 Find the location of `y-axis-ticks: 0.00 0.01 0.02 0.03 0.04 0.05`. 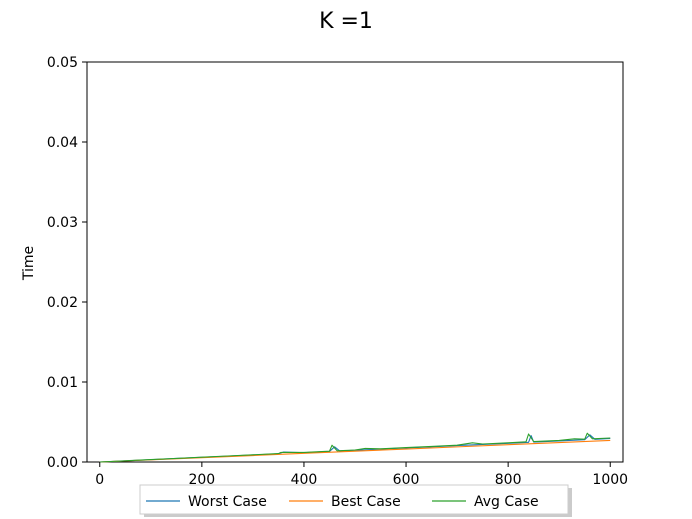

y-axis-ticks: 0.00 0.01 0.02 0.03 0.04 0.05 is located at coordinates (67, 263).